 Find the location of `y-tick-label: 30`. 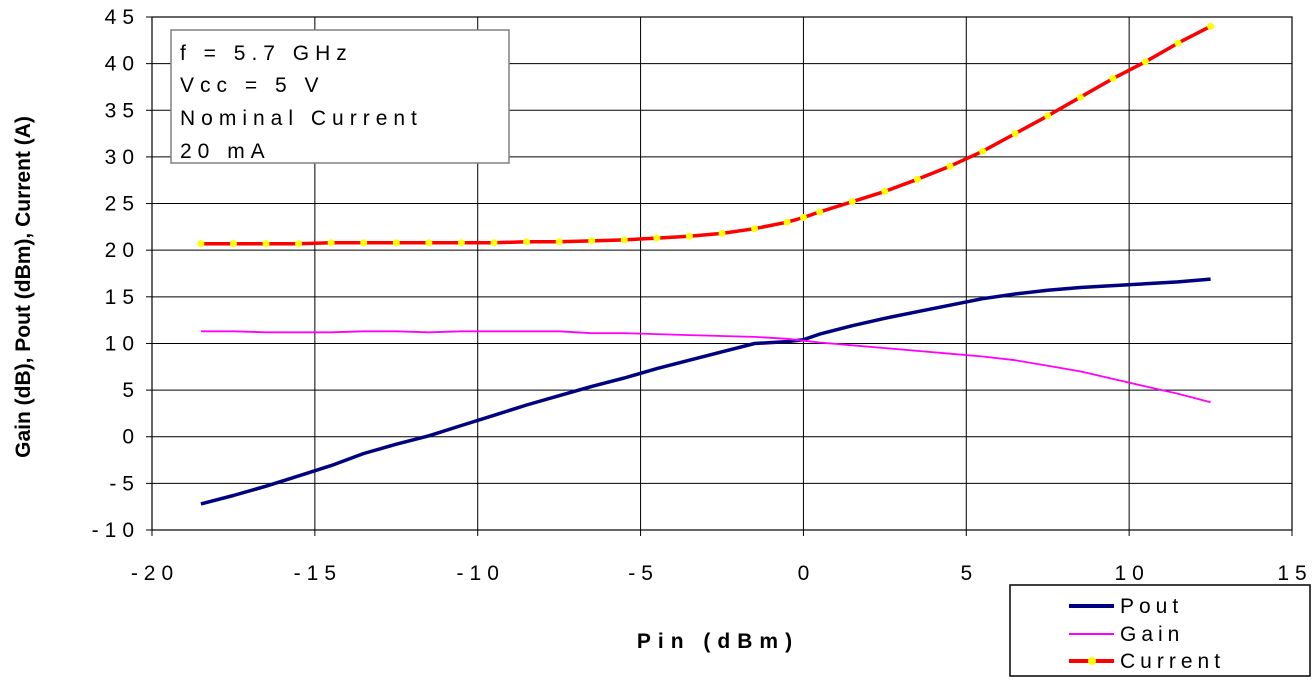

y-tick-label: 30 is located at coordinates (122, 157).